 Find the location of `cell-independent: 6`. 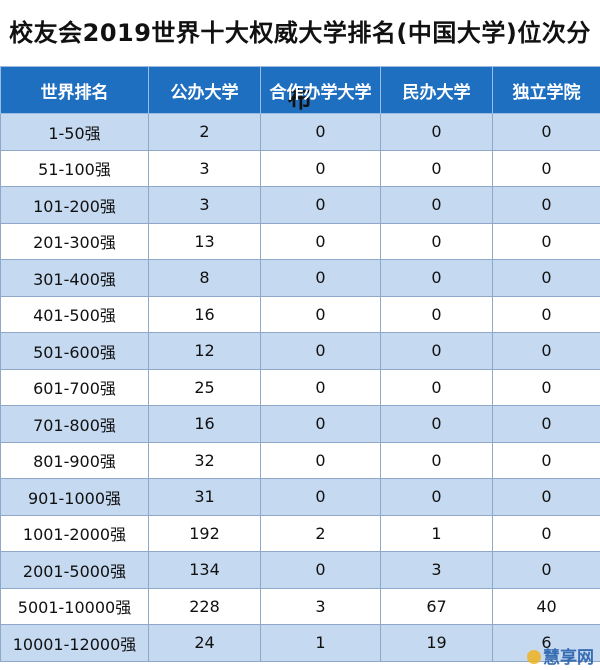

cell-independent: 6 is located at coordinates (546, 643).